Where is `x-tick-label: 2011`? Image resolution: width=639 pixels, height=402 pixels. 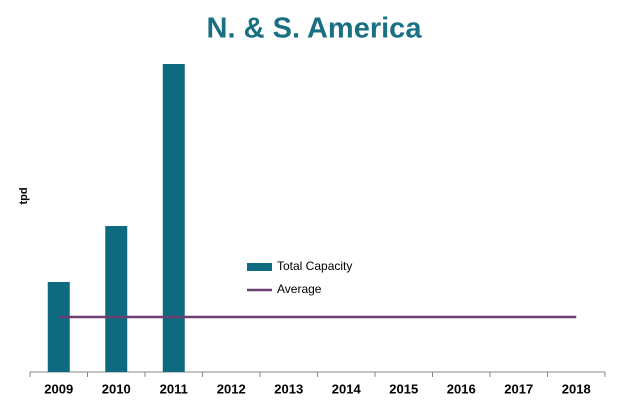 x-tick-label: 2011 is located at coordinates (174, 388).